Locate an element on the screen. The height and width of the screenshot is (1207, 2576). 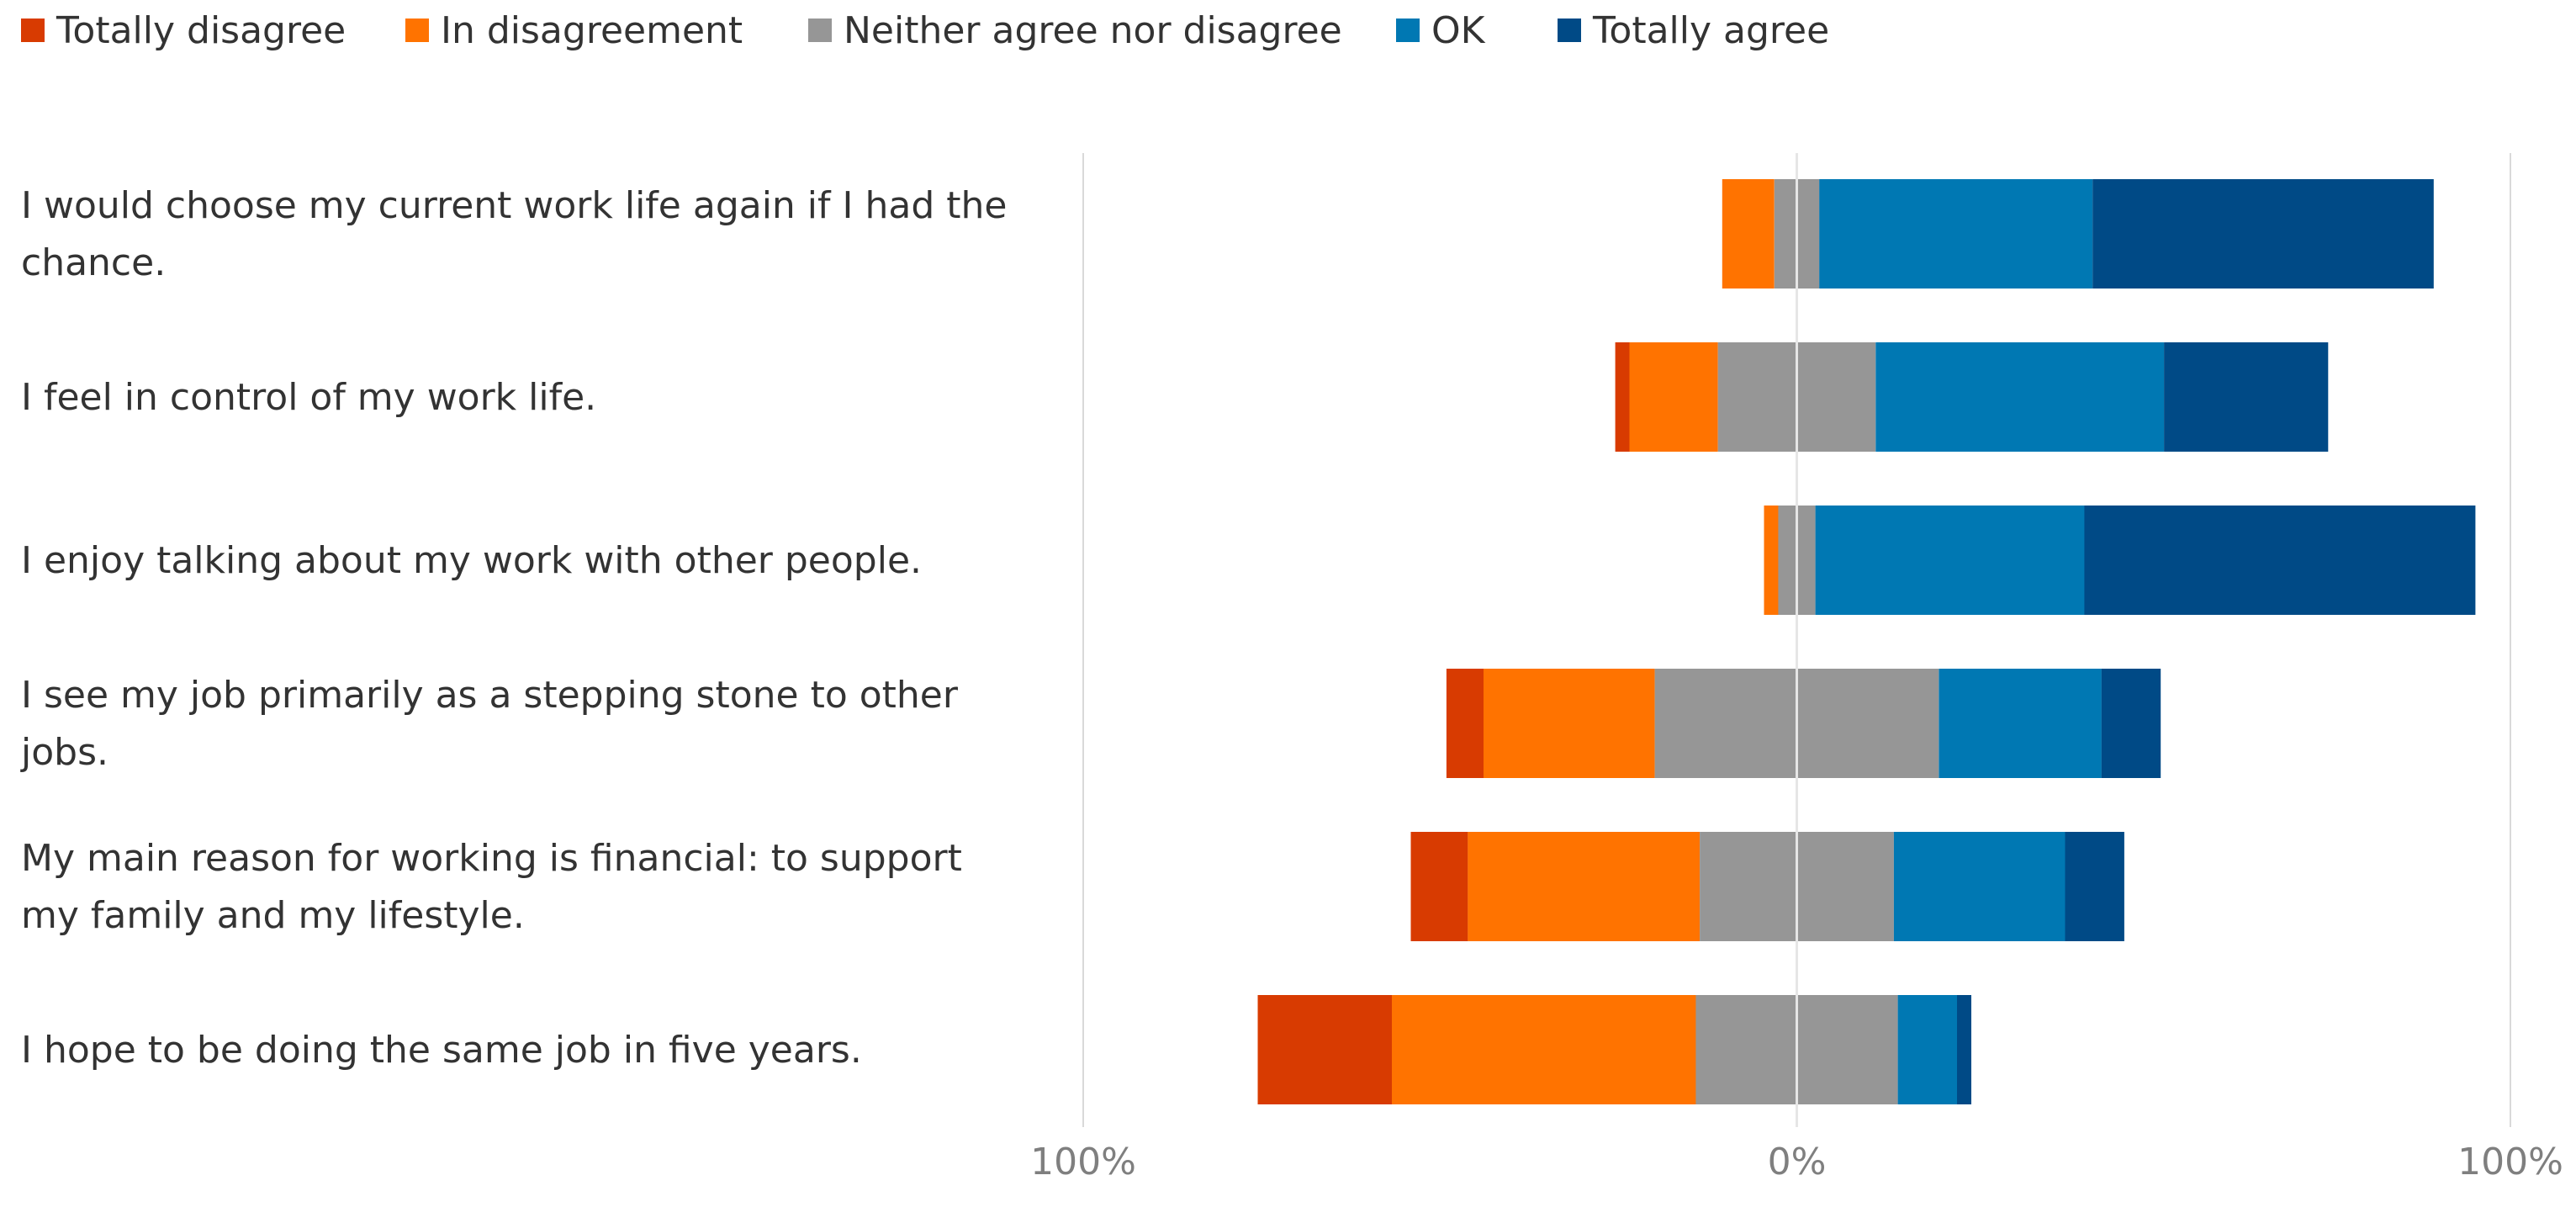
bar-4-ok is located at coordinates (2020, 723).